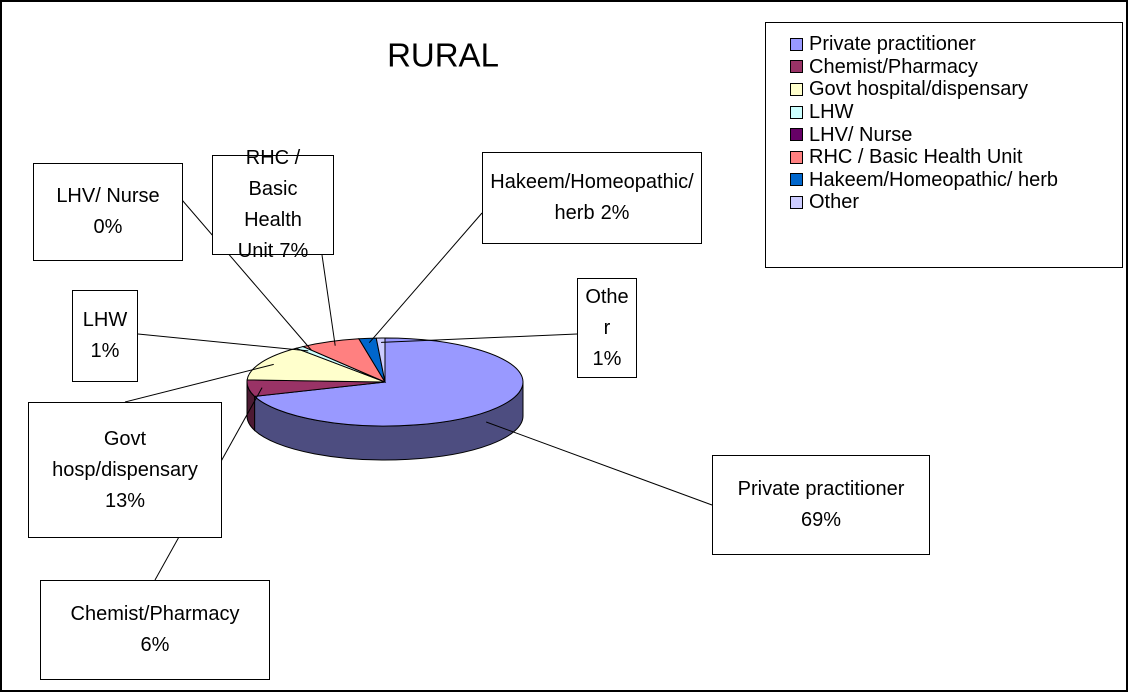 The height and width of the screenshot is (692, 1128). I want to click on legend-item: RHC / Basic Health Unit, so click(956, 157).